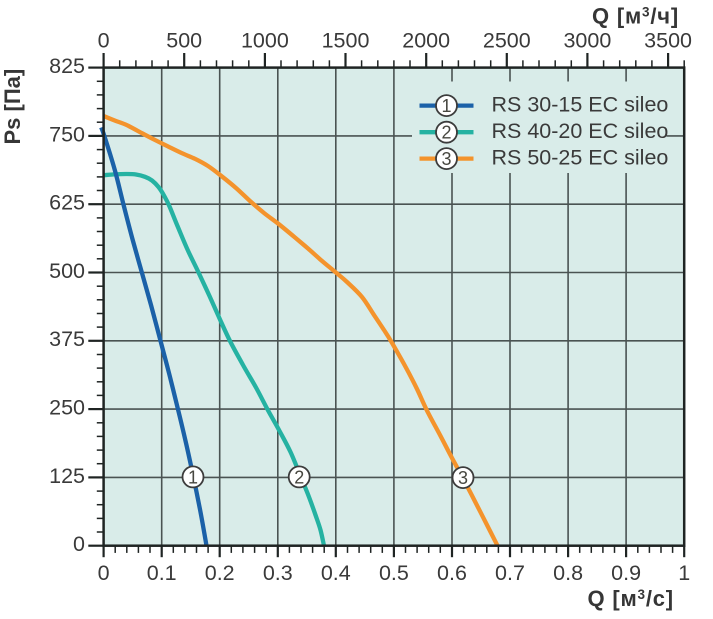 Image resolution: width=713 pixels, height=619 pixels. Describe the element at coordinates (635, 16) in the screenshot. I see `svg-text: Q [м3/ч]` at that location.